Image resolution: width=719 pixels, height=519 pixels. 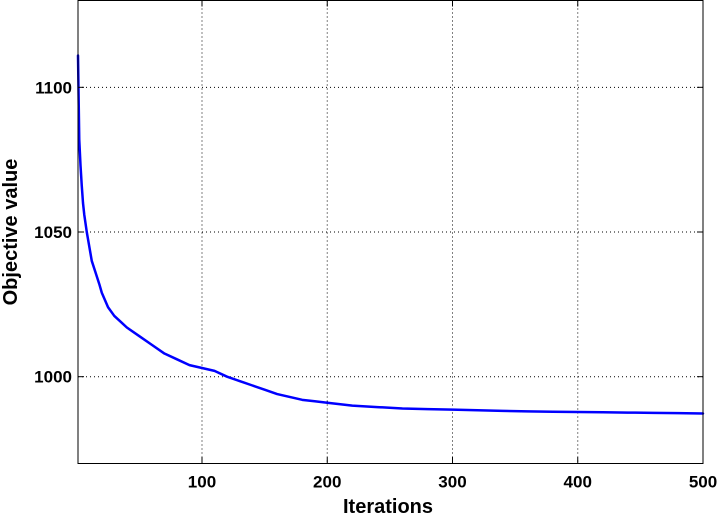 What do you see at coordinates (452, 482) in the screenshot?
I see `x-tick-label: 300` at bounding box center [452, 482].